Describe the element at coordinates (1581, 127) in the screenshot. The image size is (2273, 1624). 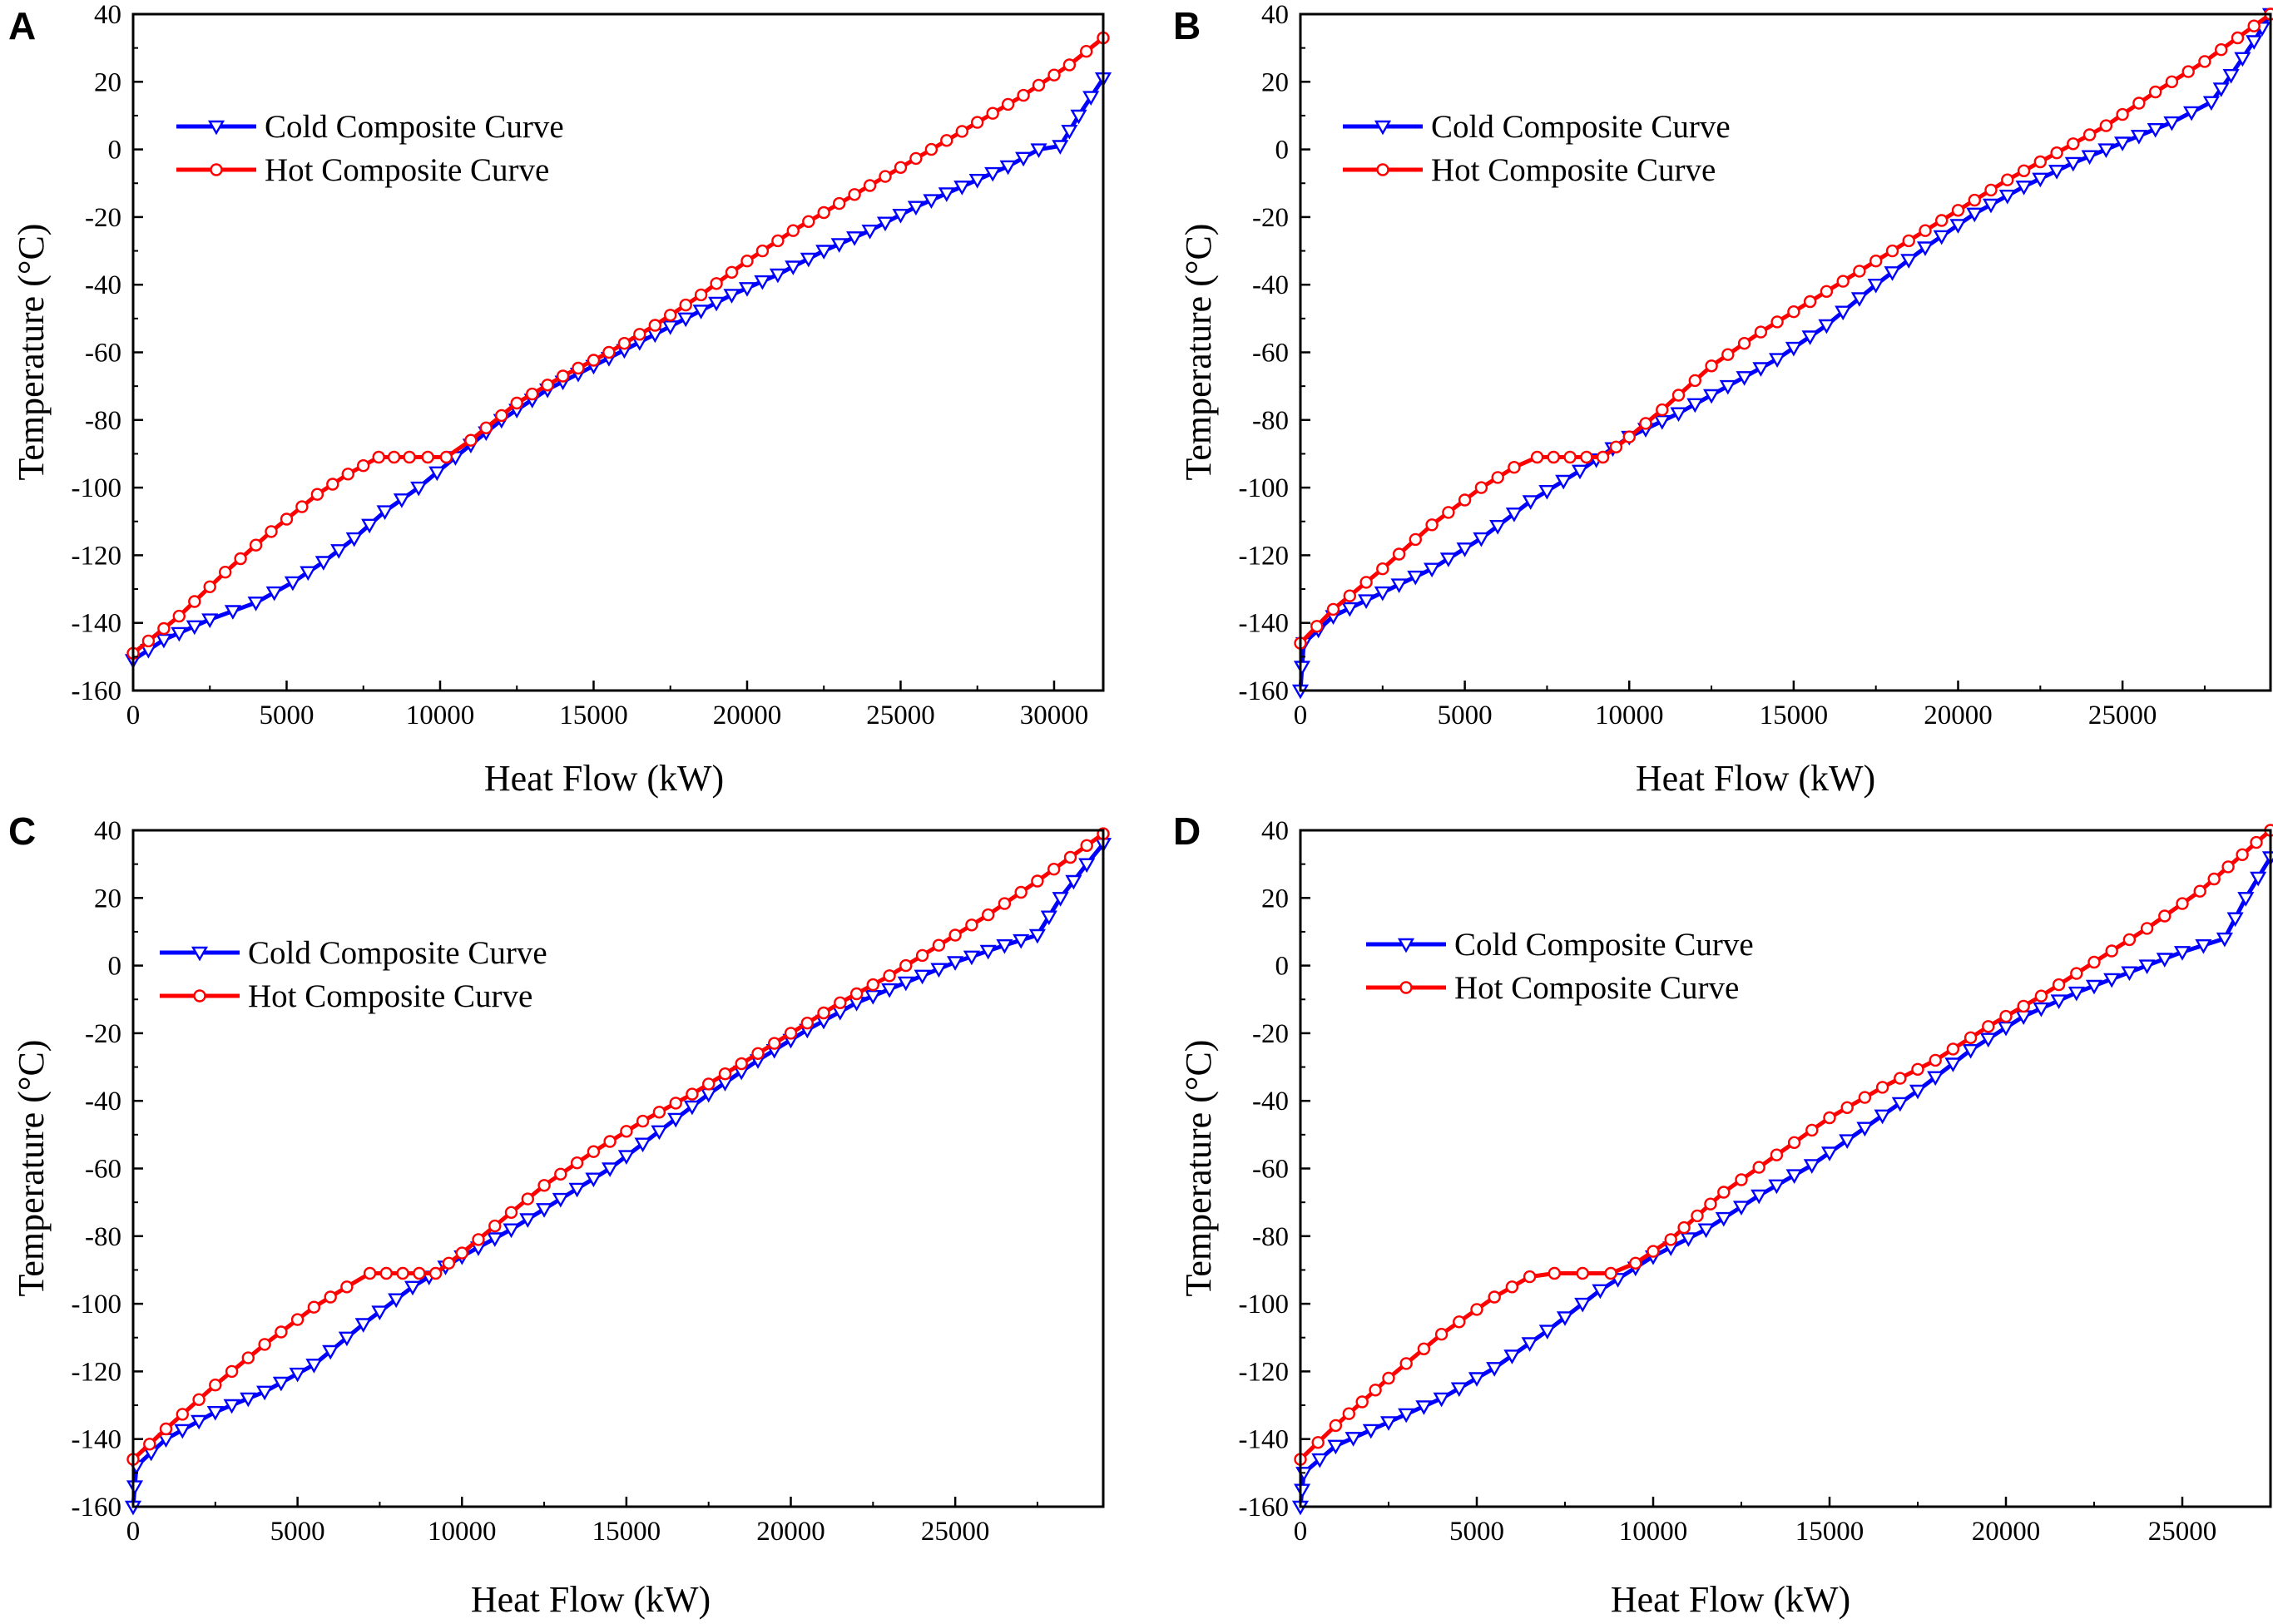
I see `legend-label-cold: Cold Composite Curve` at that location.